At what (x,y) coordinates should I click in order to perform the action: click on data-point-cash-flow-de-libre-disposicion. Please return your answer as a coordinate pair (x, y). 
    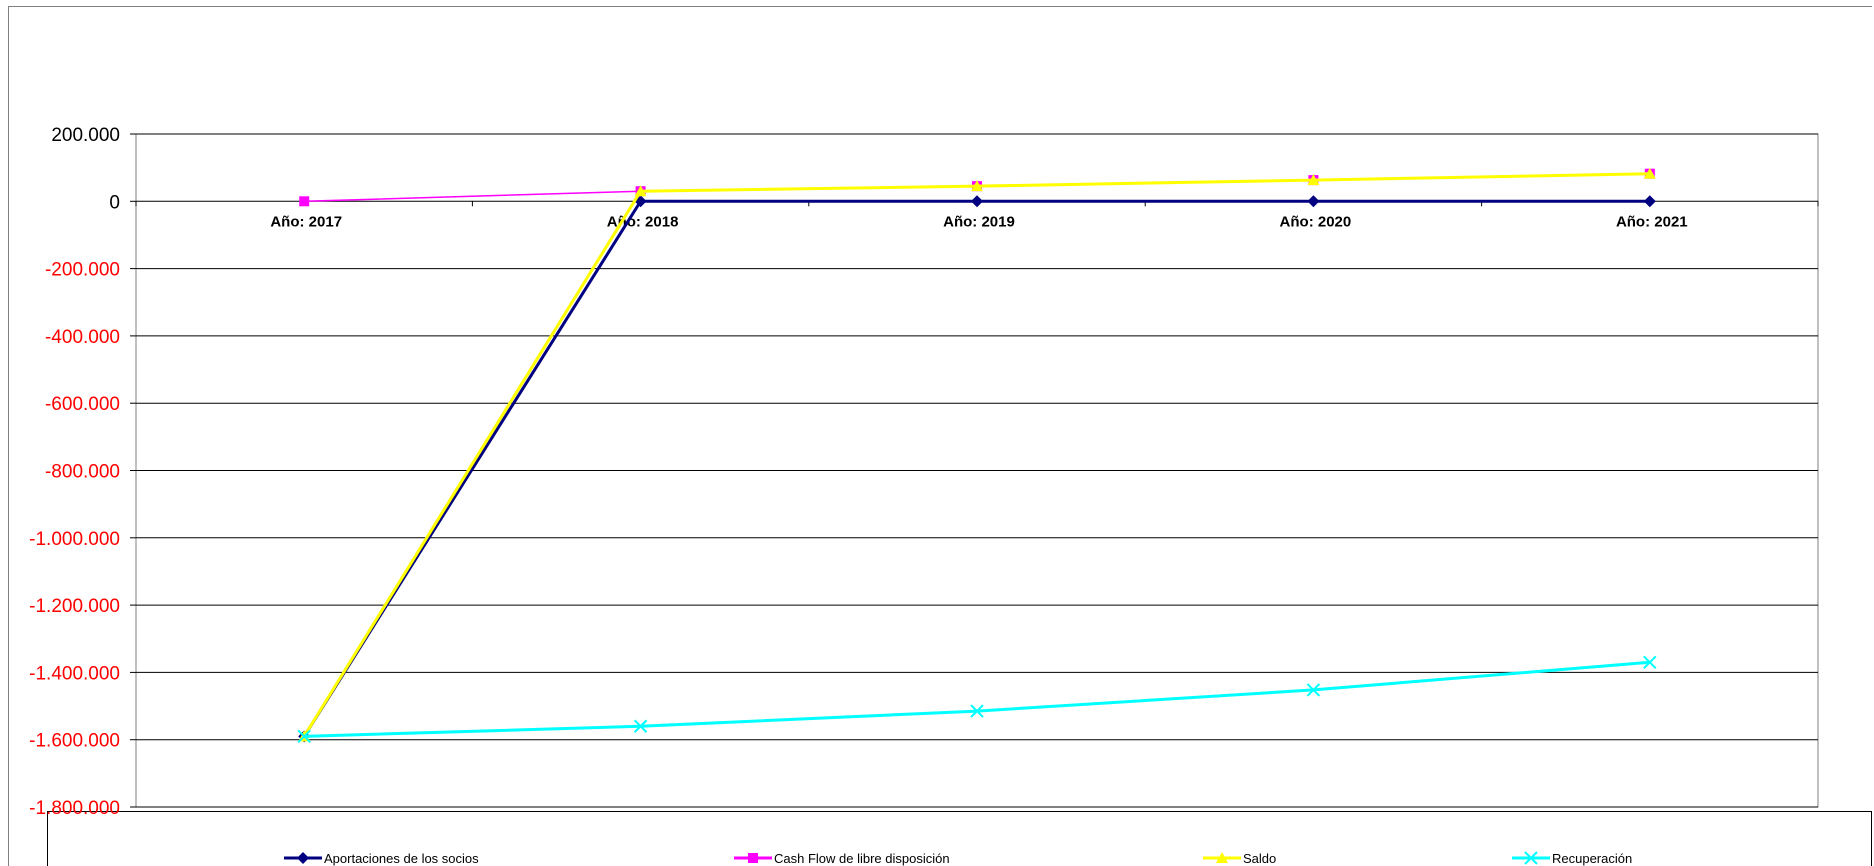
    Looking at the image, I should click on (304, 201).